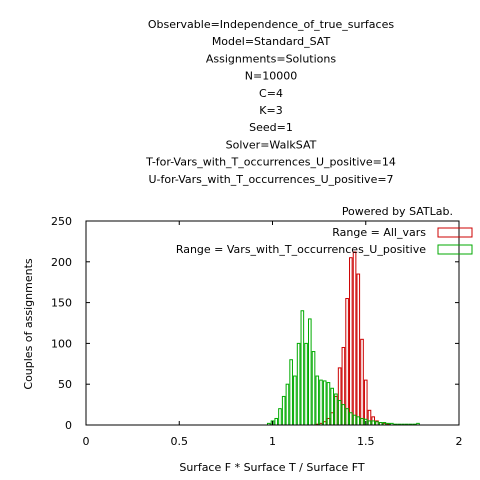 This screenshot has height=480, width=480. Describe the element at coordinates (61, 343) in the screenshot. I see `y-tick-label: 100` at that location.